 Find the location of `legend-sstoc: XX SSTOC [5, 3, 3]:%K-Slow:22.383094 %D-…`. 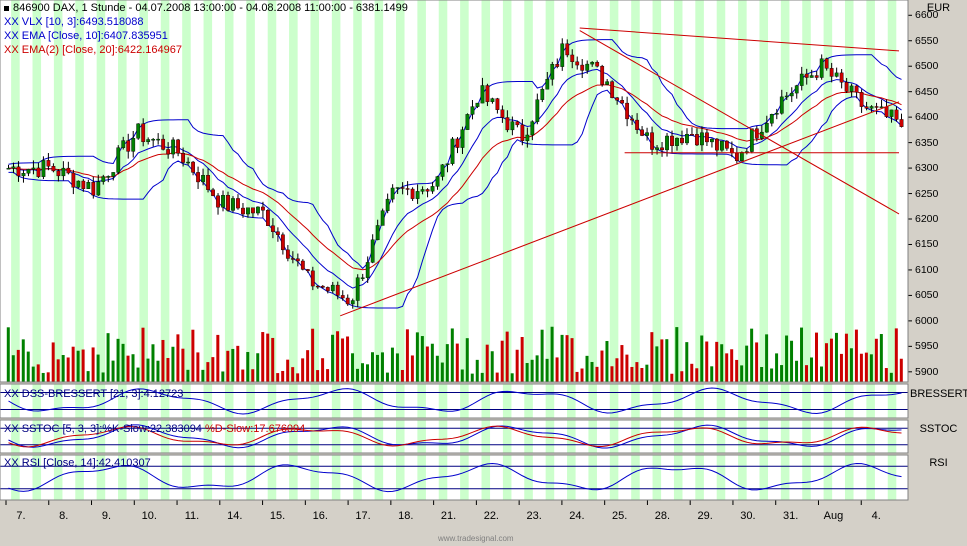

legend-sstoc: XX SSTOC [5, 3, 3]:%K-Slow:22.383094 %D-… is located at coordinates (154, 429).